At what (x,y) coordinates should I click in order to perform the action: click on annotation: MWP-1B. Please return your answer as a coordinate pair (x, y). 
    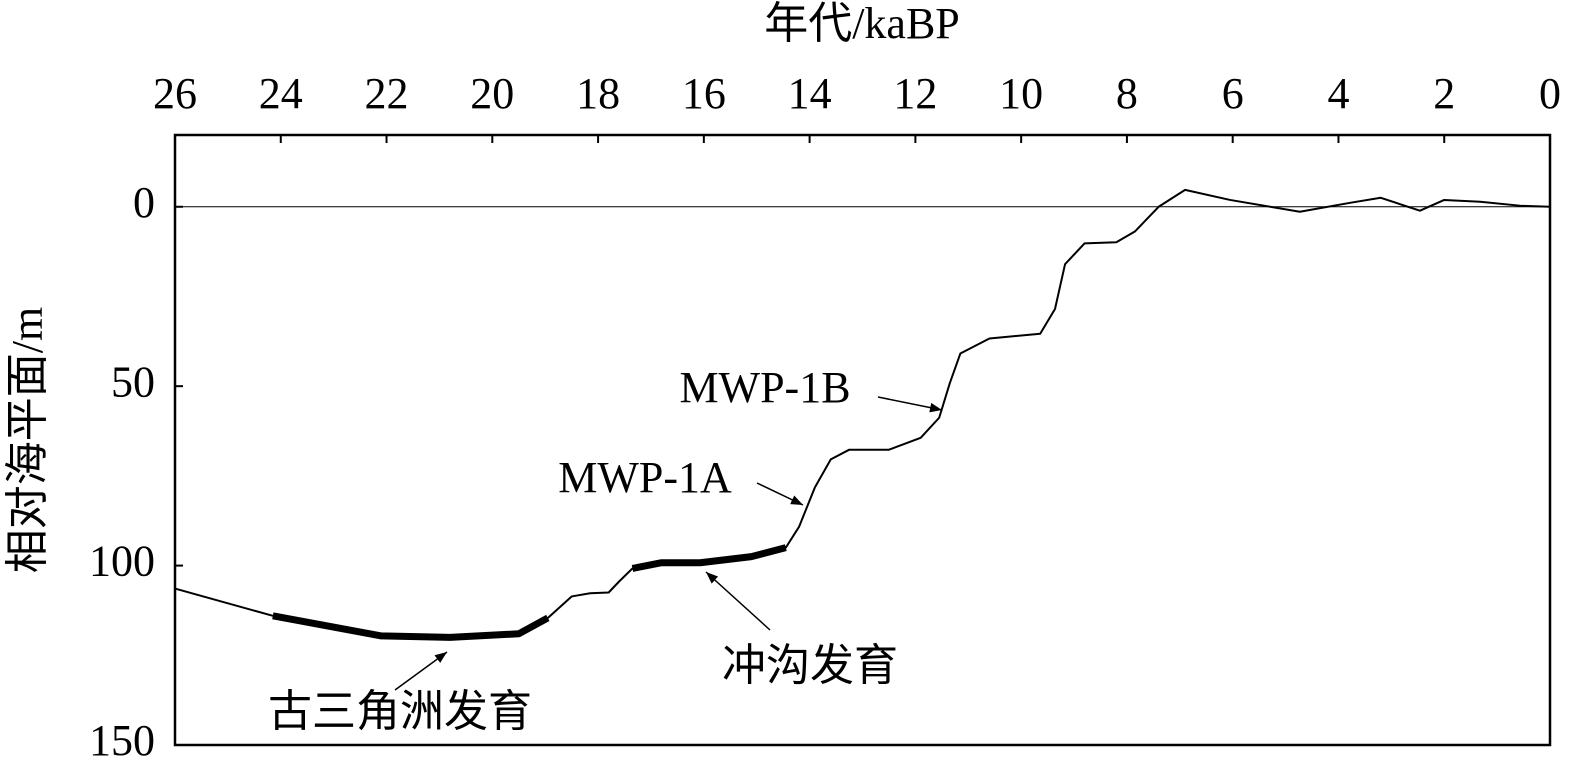
    Looking at the image, I should click on (764, 387).